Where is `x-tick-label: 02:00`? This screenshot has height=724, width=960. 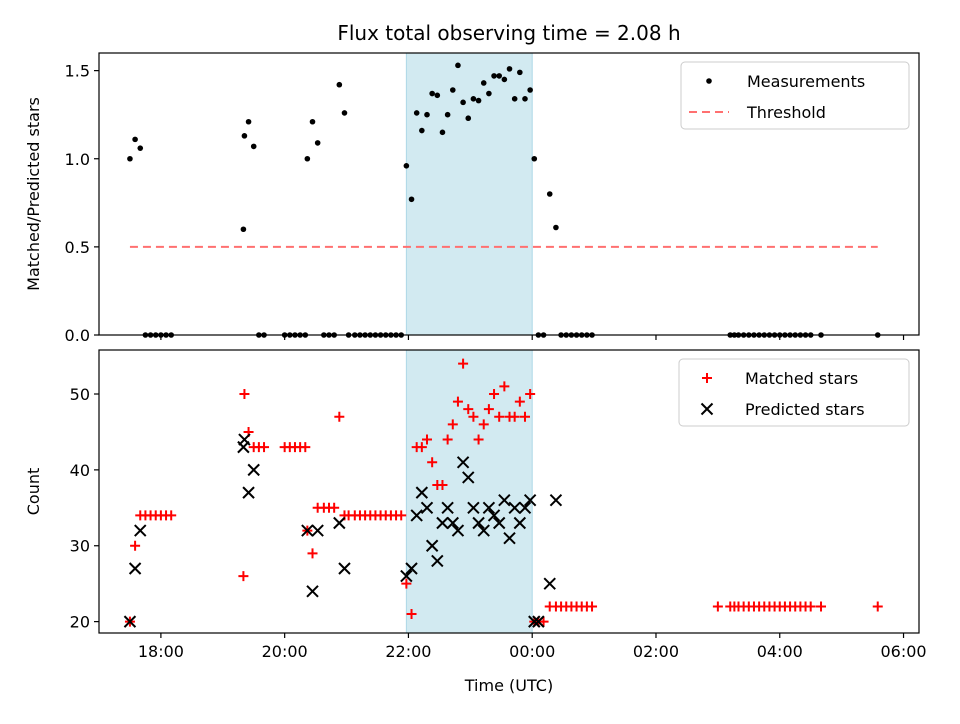 x-tick-label: 02:00 is located at coordinates (656, 651).